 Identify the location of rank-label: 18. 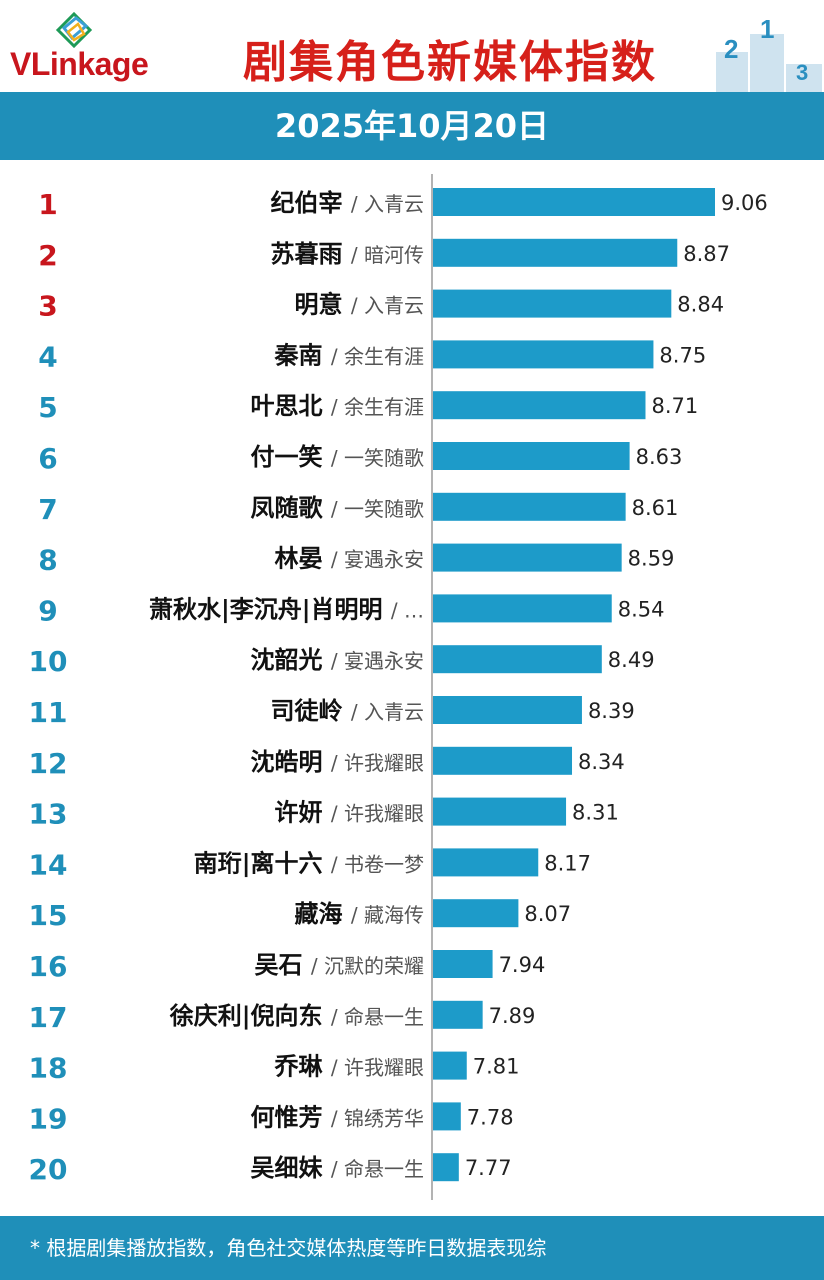
(48, 1068).